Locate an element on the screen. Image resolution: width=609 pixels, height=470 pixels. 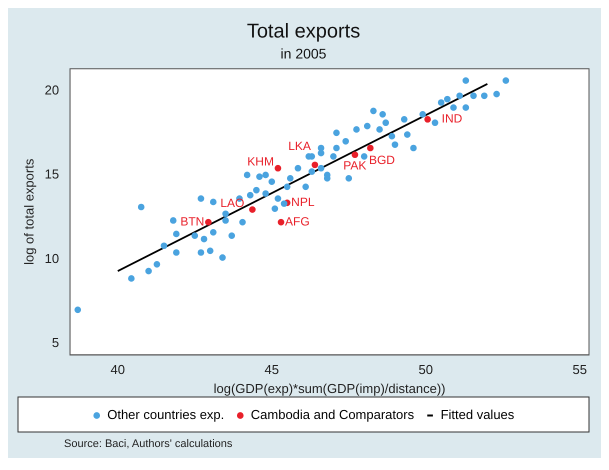
data-label: IND is located at coordinates (452, 119).